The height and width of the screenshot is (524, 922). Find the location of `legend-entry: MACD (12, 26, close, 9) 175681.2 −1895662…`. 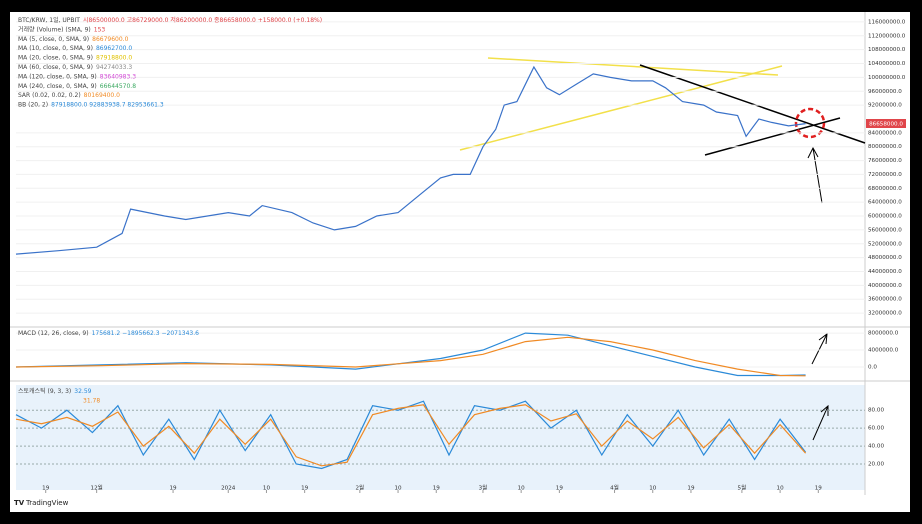

legend-entry: MACD (12, 26, close, 9) 175681.2 −1895662… is located at coordinates (108, 333).